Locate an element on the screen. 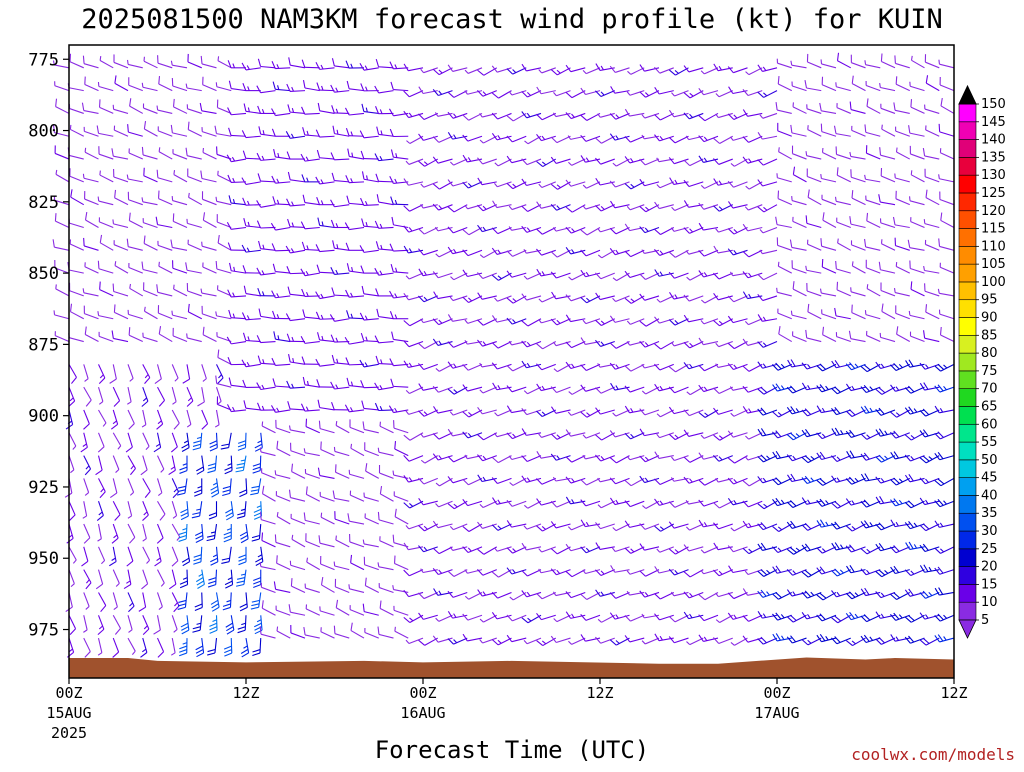 The height and width of the screenshot is (772, 1024). terrain-area is located at coordinates (511, 667).